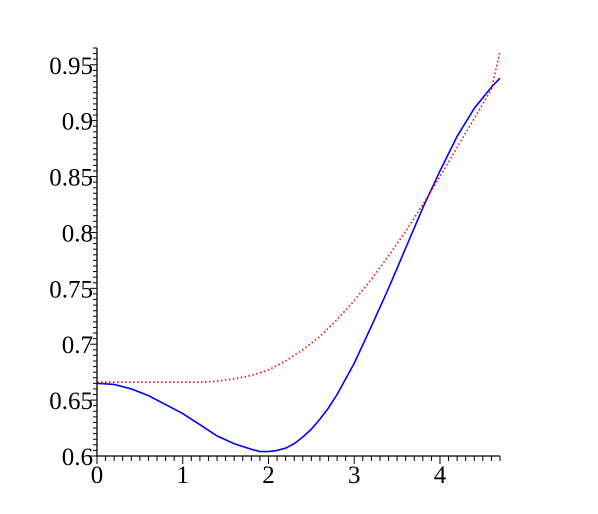 The height and width of the screenshot is (514, 598). I want to click on y-tick-label: 0.6, so click(77, 457).